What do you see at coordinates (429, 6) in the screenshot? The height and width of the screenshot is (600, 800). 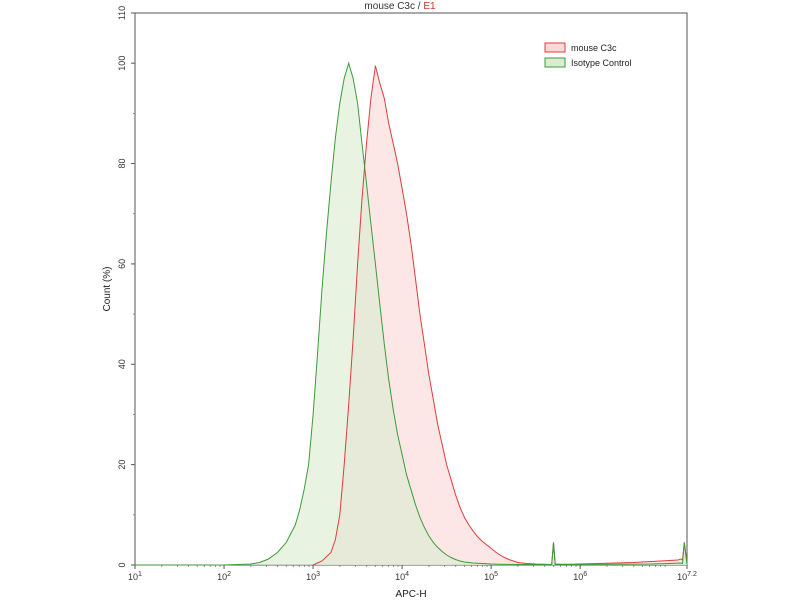 I see `chart-title-gate: E1` at bounding box center [429, 6].